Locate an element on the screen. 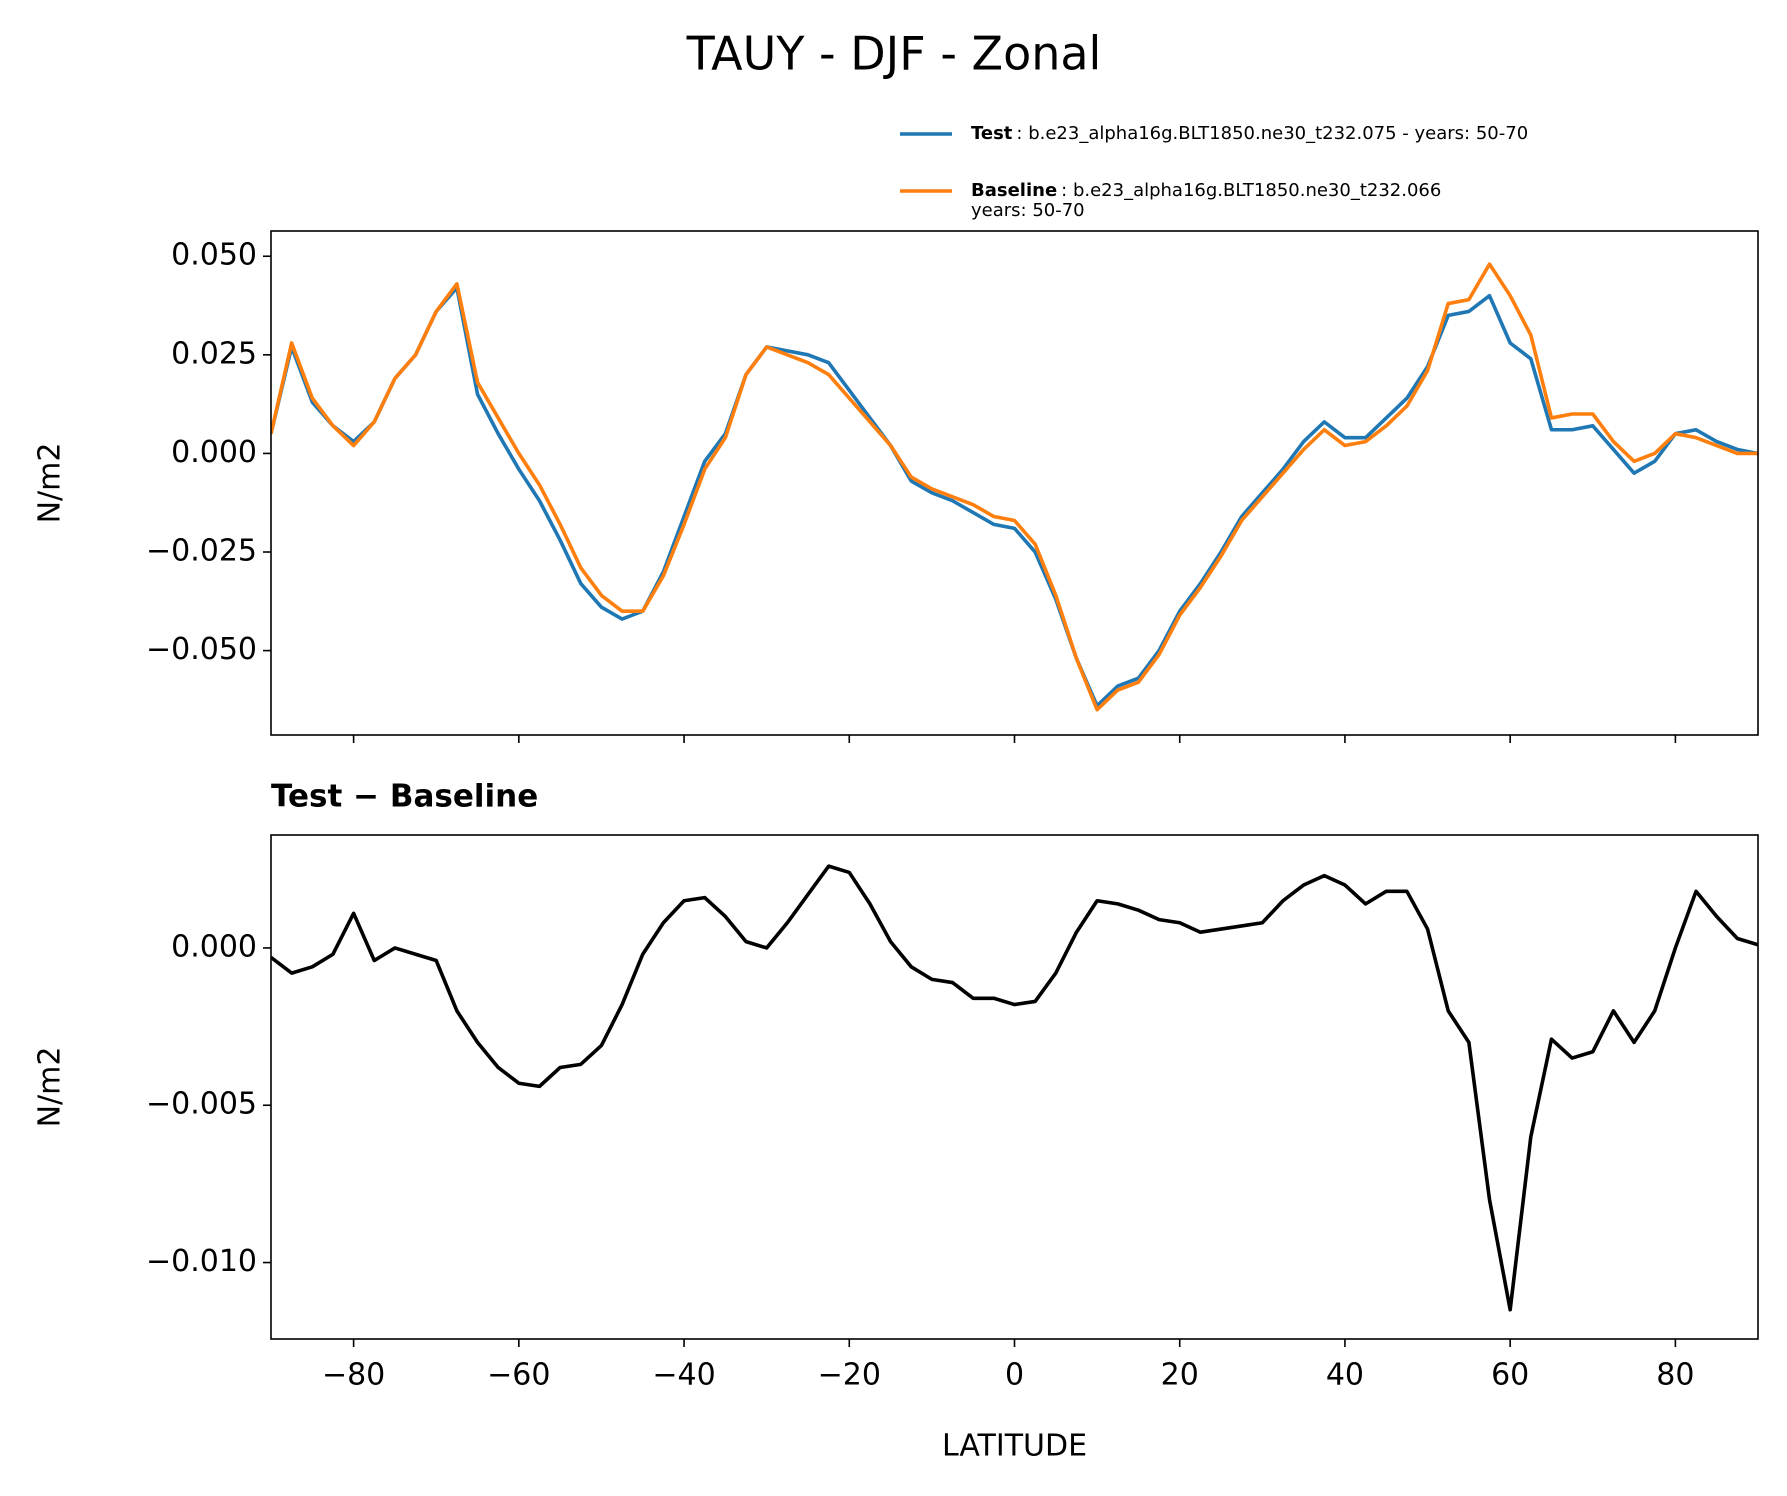 The image size is (1787, 1496). figure-title: TAUY - DJF - Zonal is located at coordinates (894, 54).